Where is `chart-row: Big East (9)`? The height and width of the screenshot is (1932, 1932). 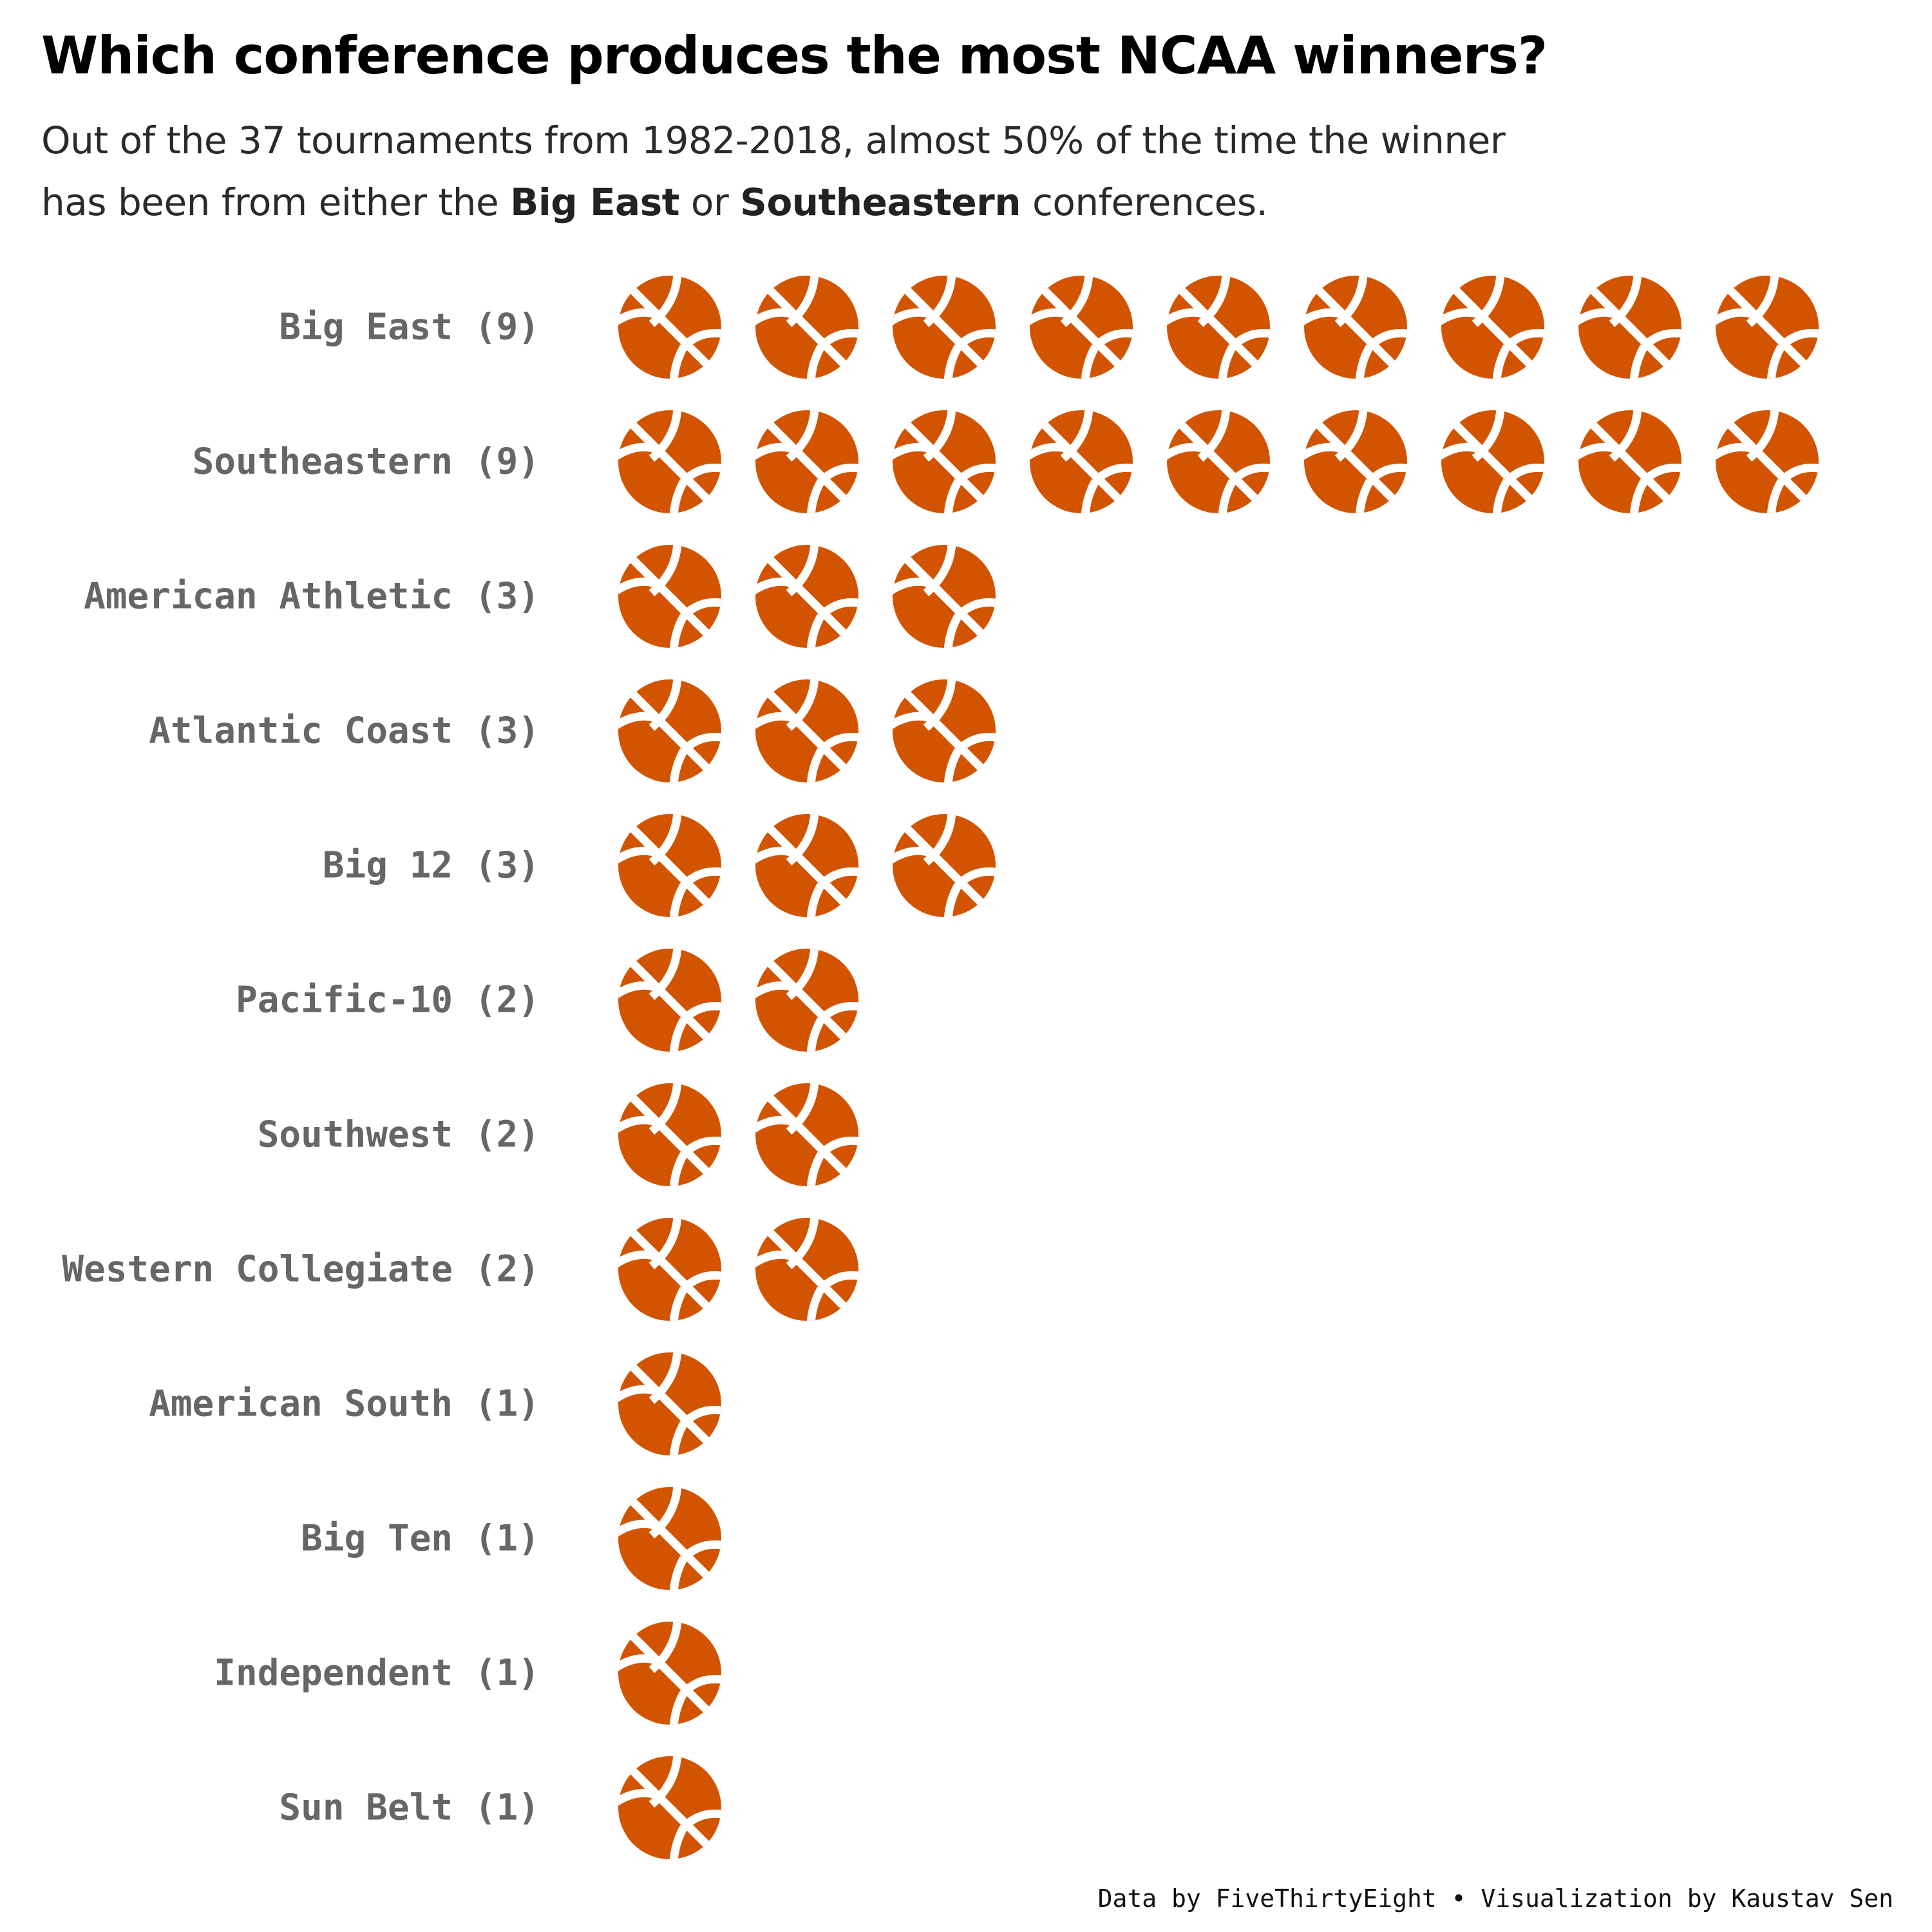 chart-row: Big East (9) is located at coordinates (1052, 329).